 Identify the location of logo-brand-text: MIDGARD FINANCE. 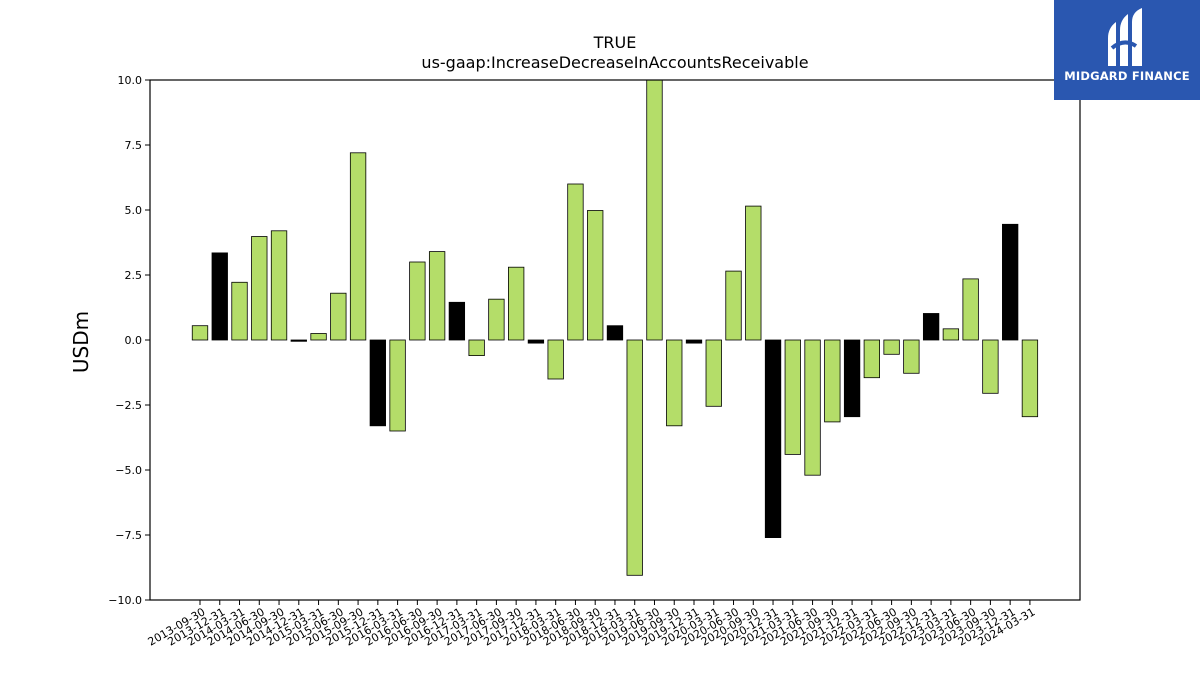
(1127, 76).